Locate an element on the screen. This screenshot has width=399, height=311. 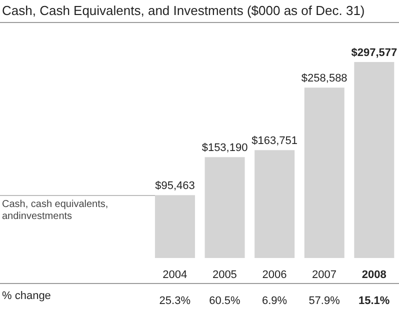
text: 60.5% is located at coordinates (225, 301).